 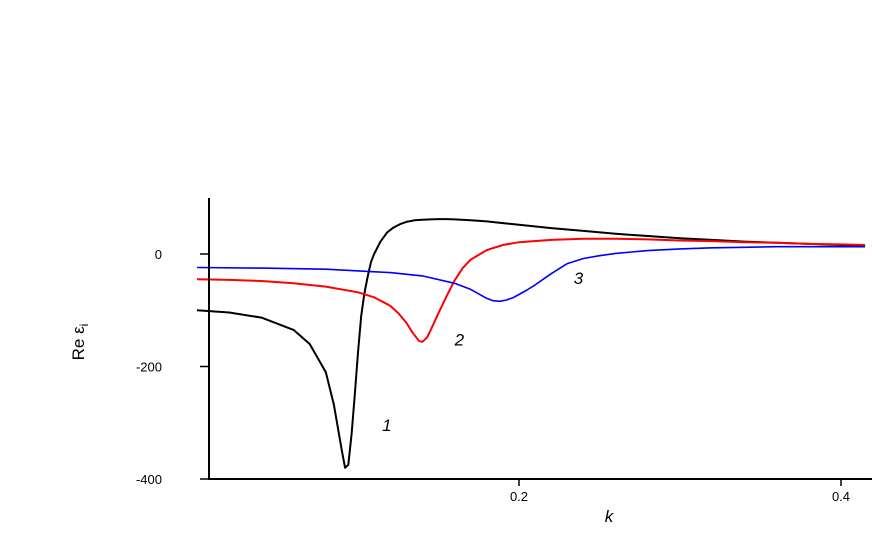 What do you see at coordinates (149, 367) in the screenshot?
I see `y-tick-label: -200` at bounding box center [149, 367].